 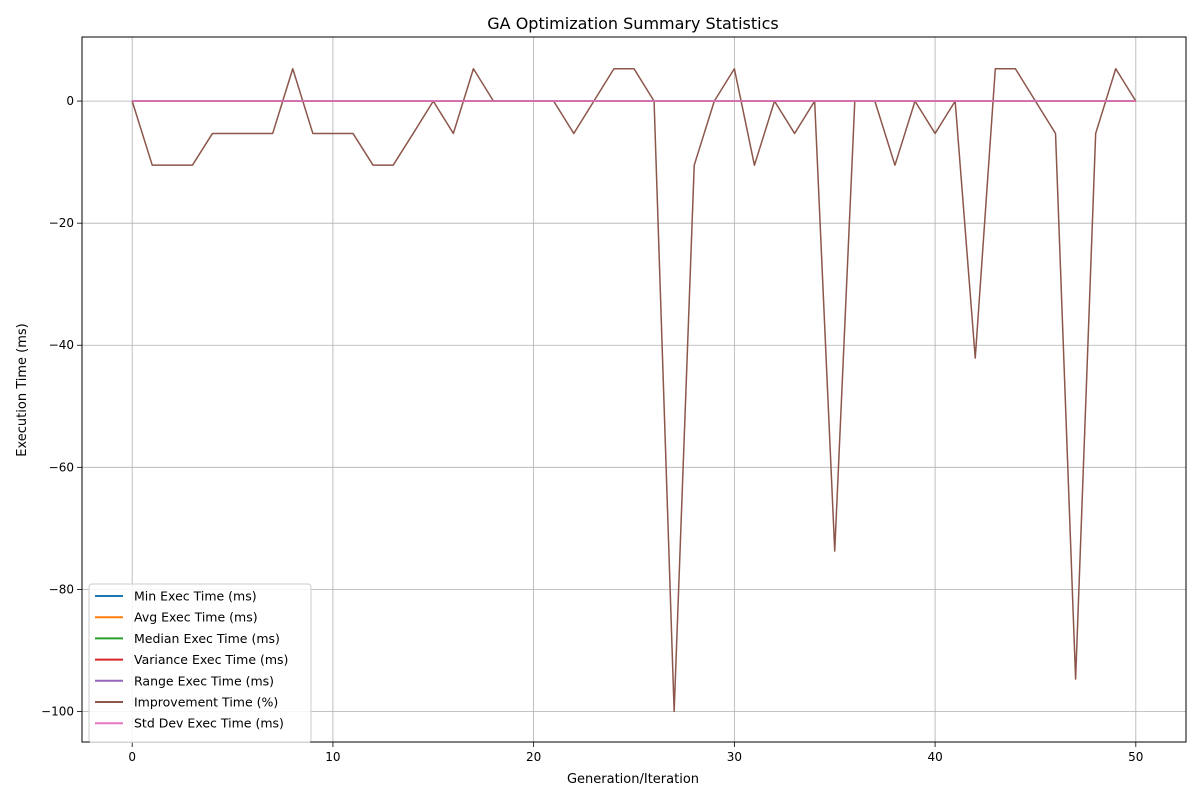 What do you see at coordinates (132, 757) in the screenshot?
I see `x-tick-label: 0` at bounding box center [132, 757].